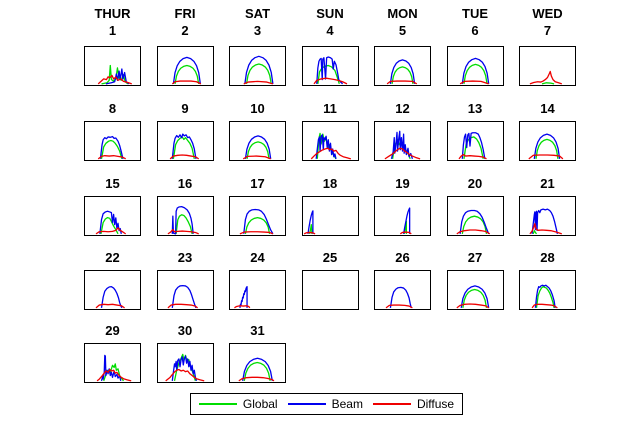 This screenshot has height=430, width=636. I want to click on day-number-18: 18, so click(330, 183).